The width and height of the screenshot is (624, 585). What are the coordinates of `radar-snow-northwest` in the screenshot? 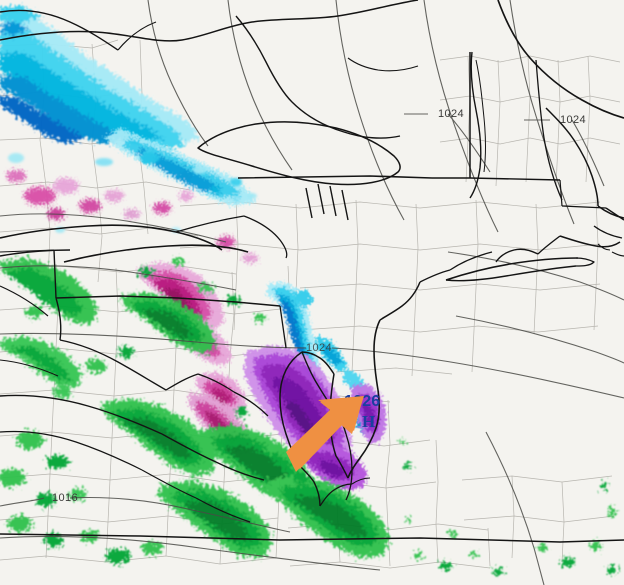 It's located at (100, 78).